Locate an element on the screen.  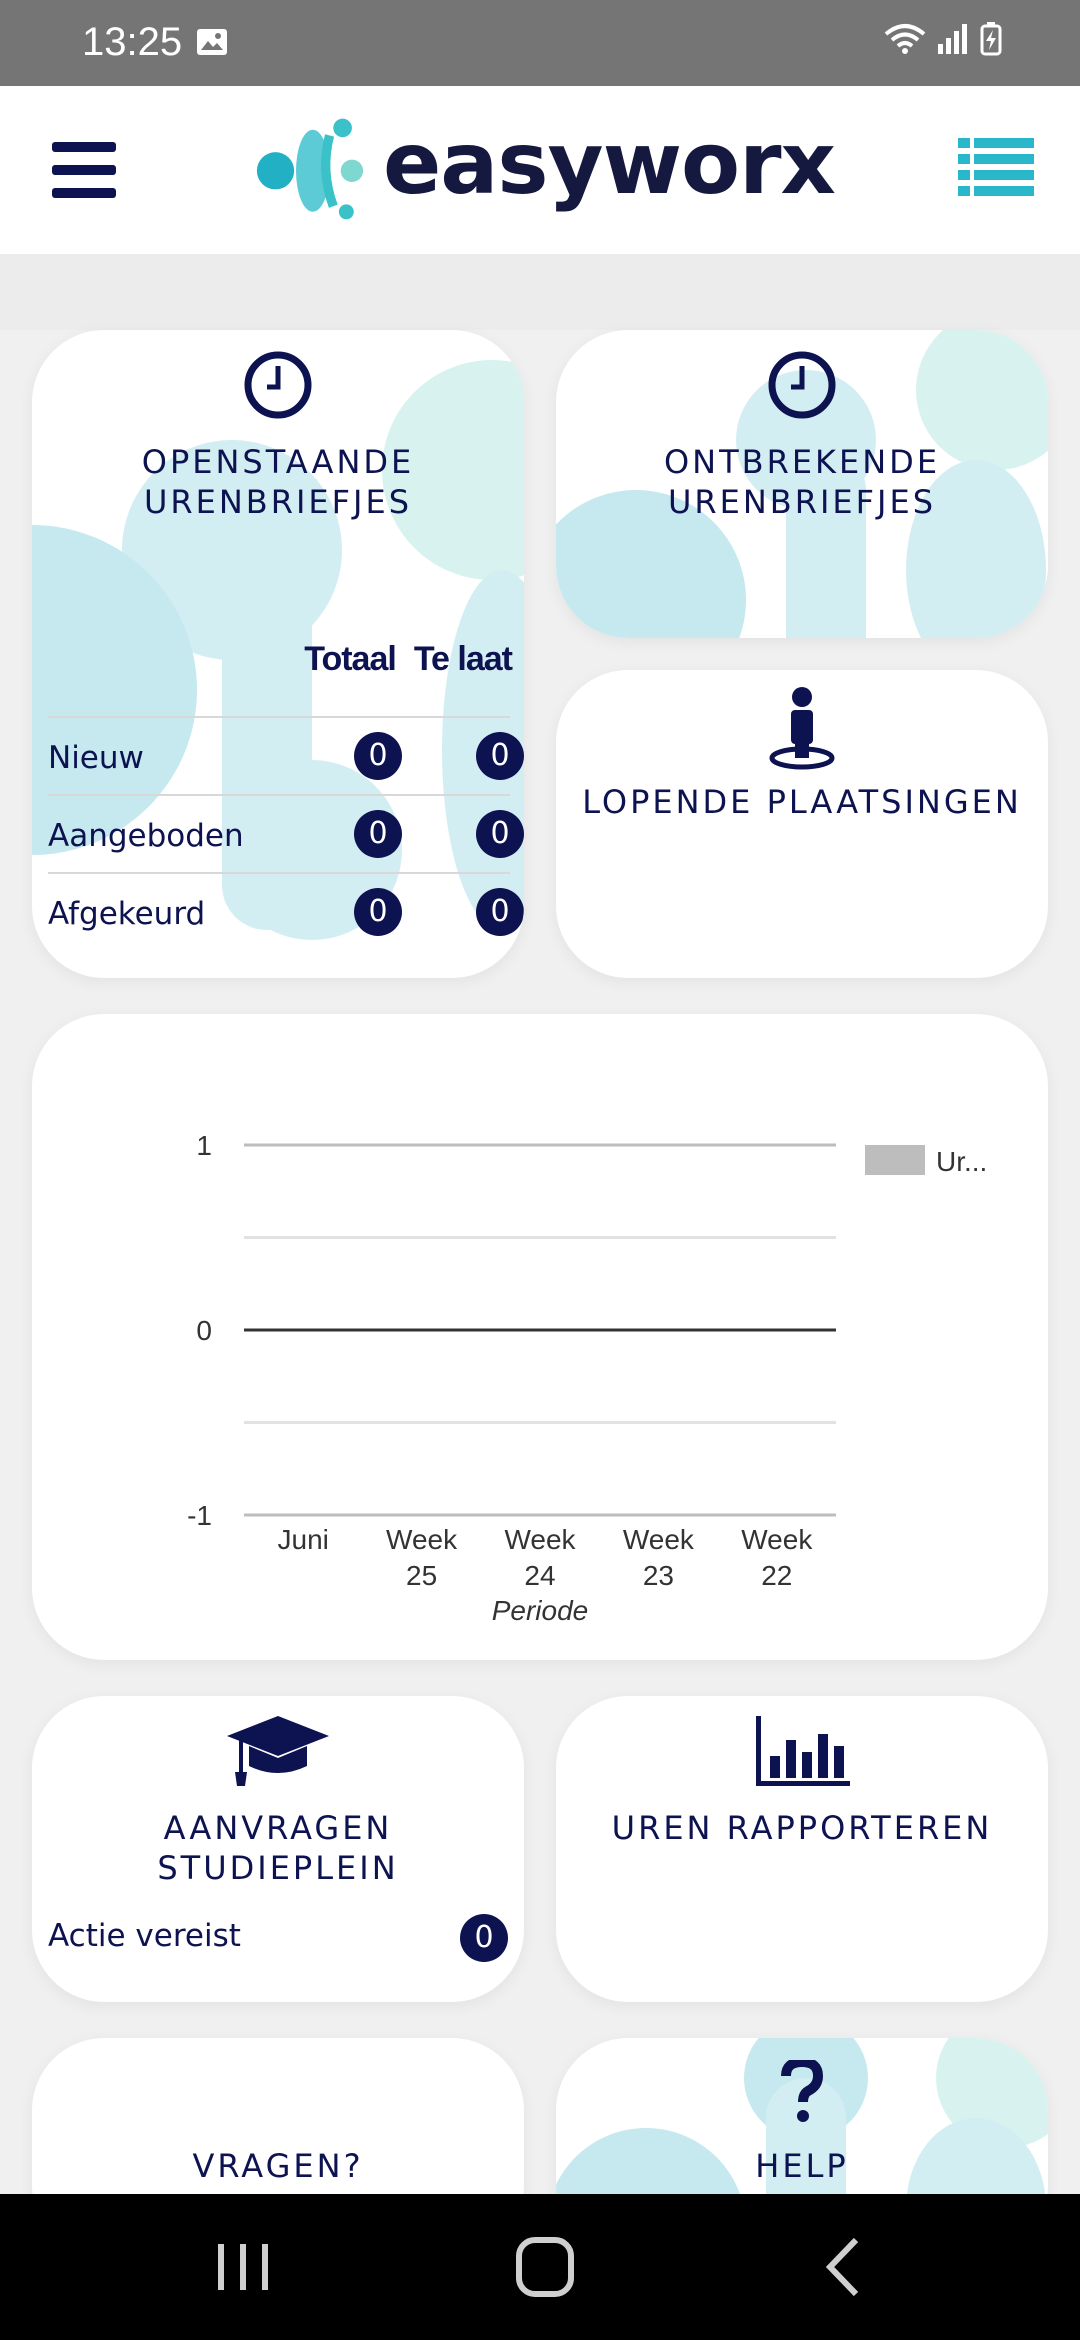
card-ontbrekende-urenbriefjes: ONTBREKENDE URENBRIEFJES is located at coordinates (802, 484).